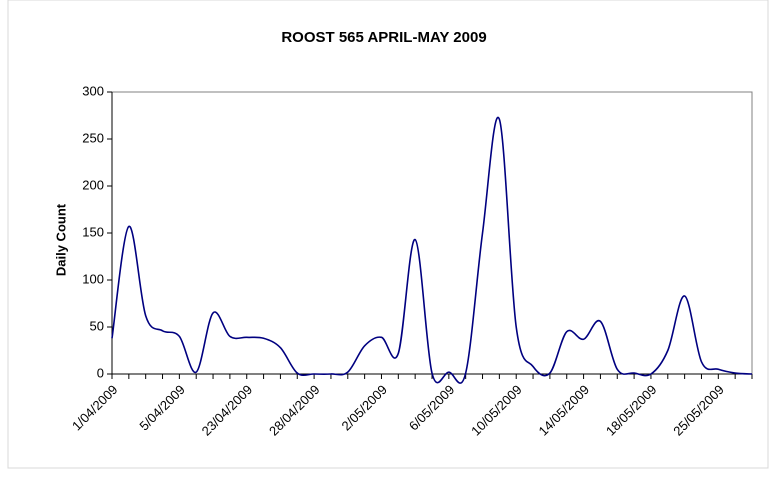  I want to click on y-tick-label: 50, so click(97, 325).